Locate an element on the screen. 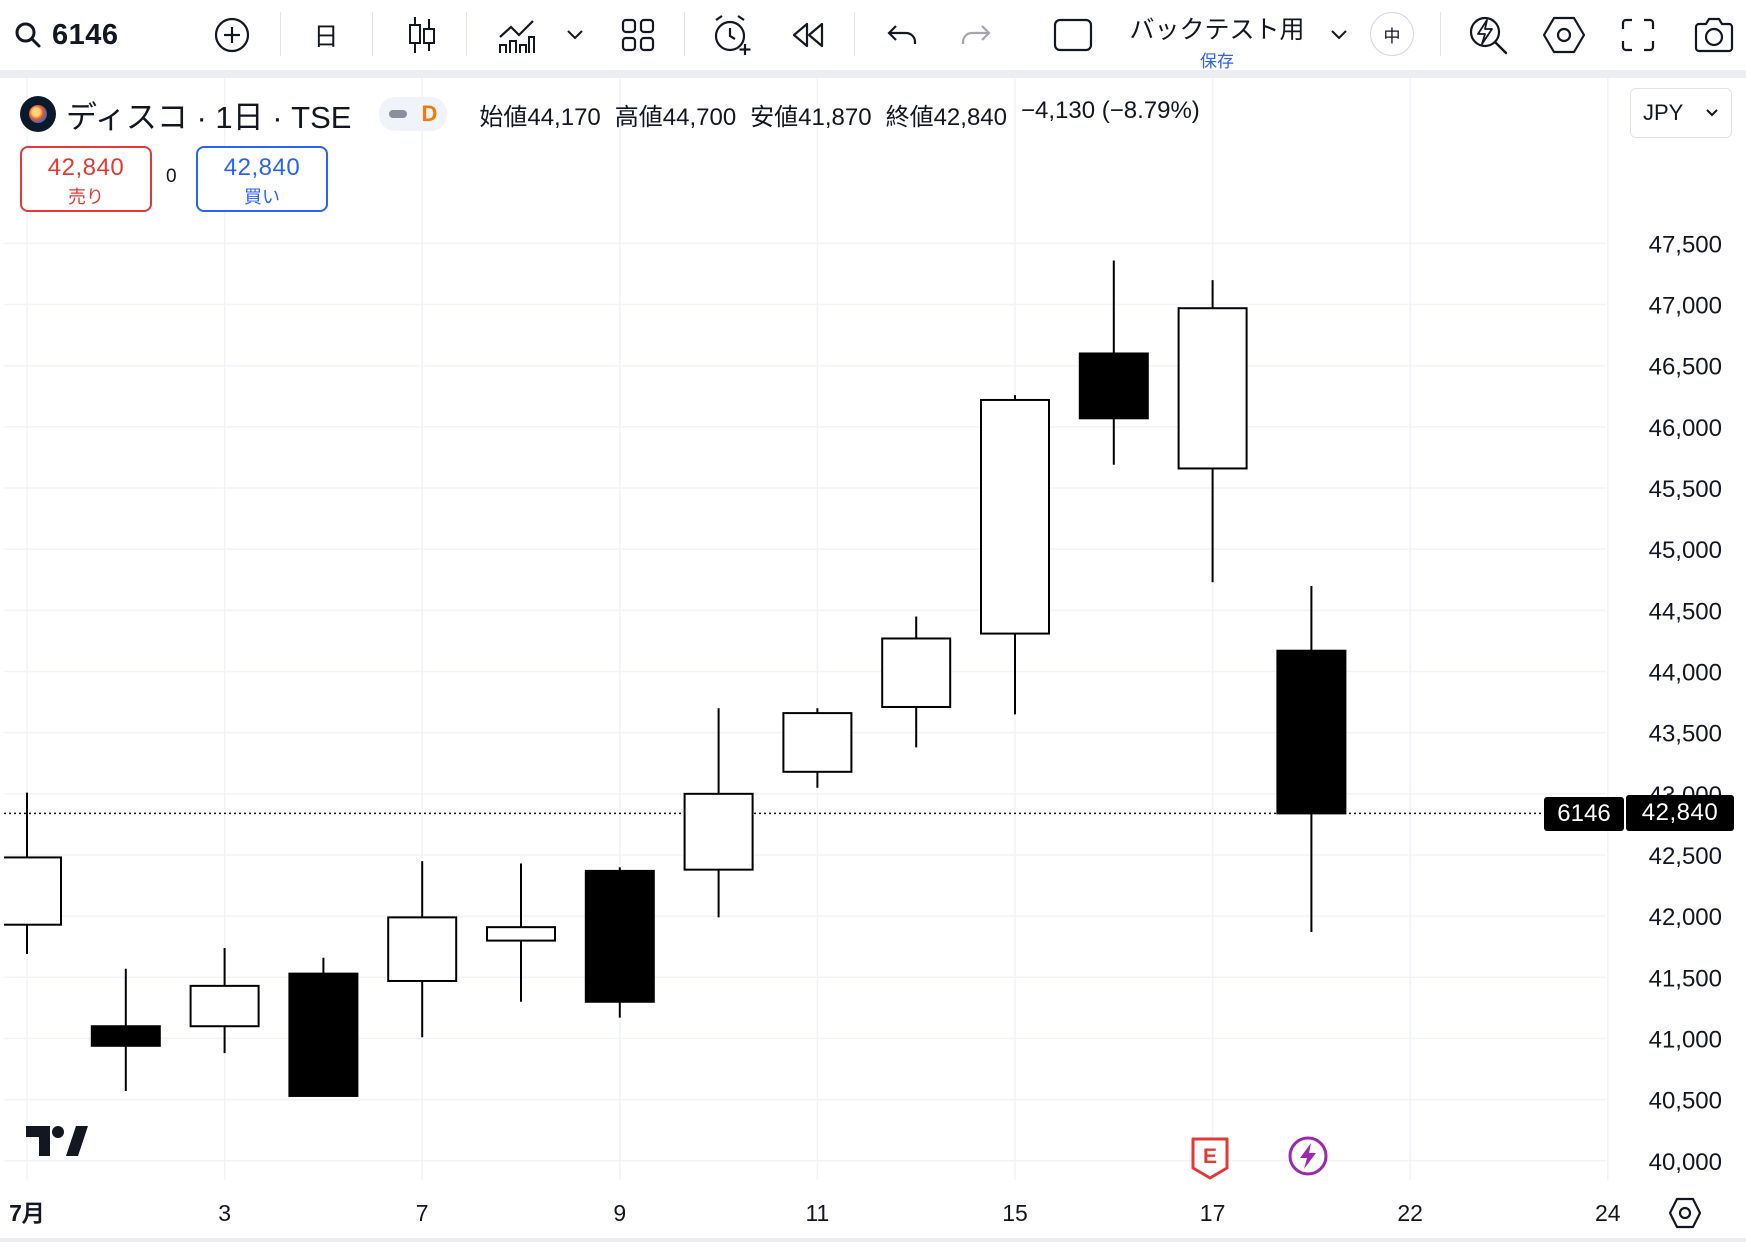  dividend-marker is located at coordinates (1308, 1156).